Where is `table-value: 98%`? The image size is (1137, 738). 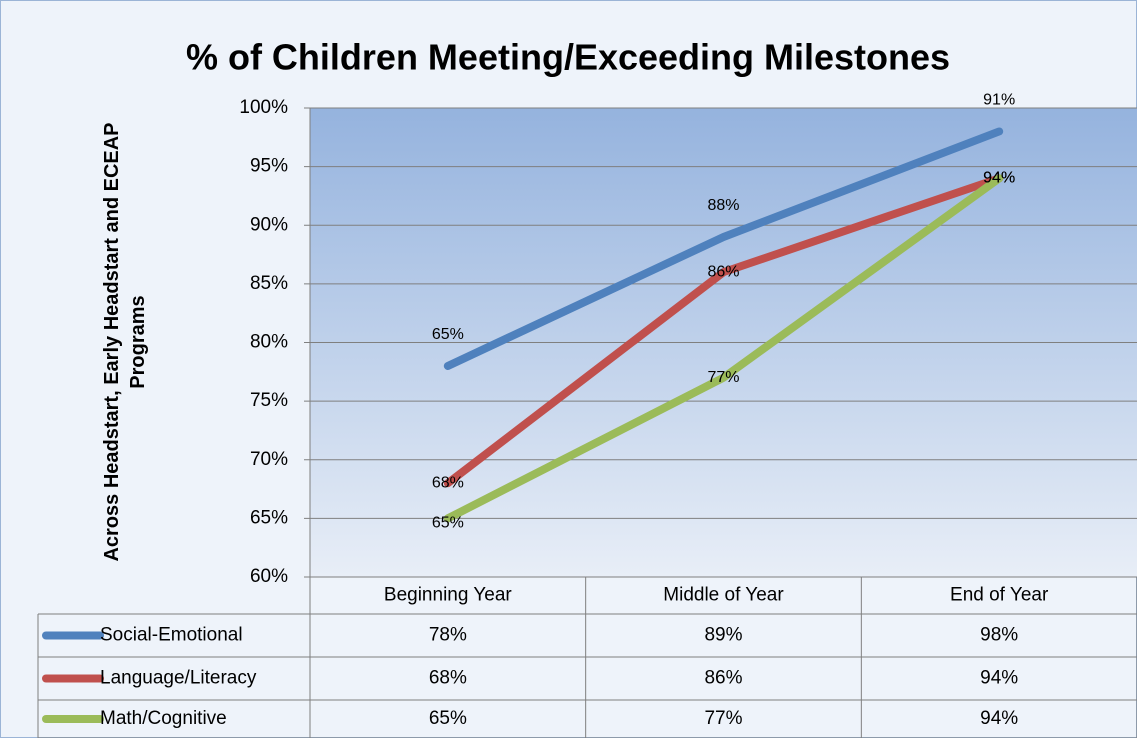
table-value: 98% is located at coordinates (999, 635).